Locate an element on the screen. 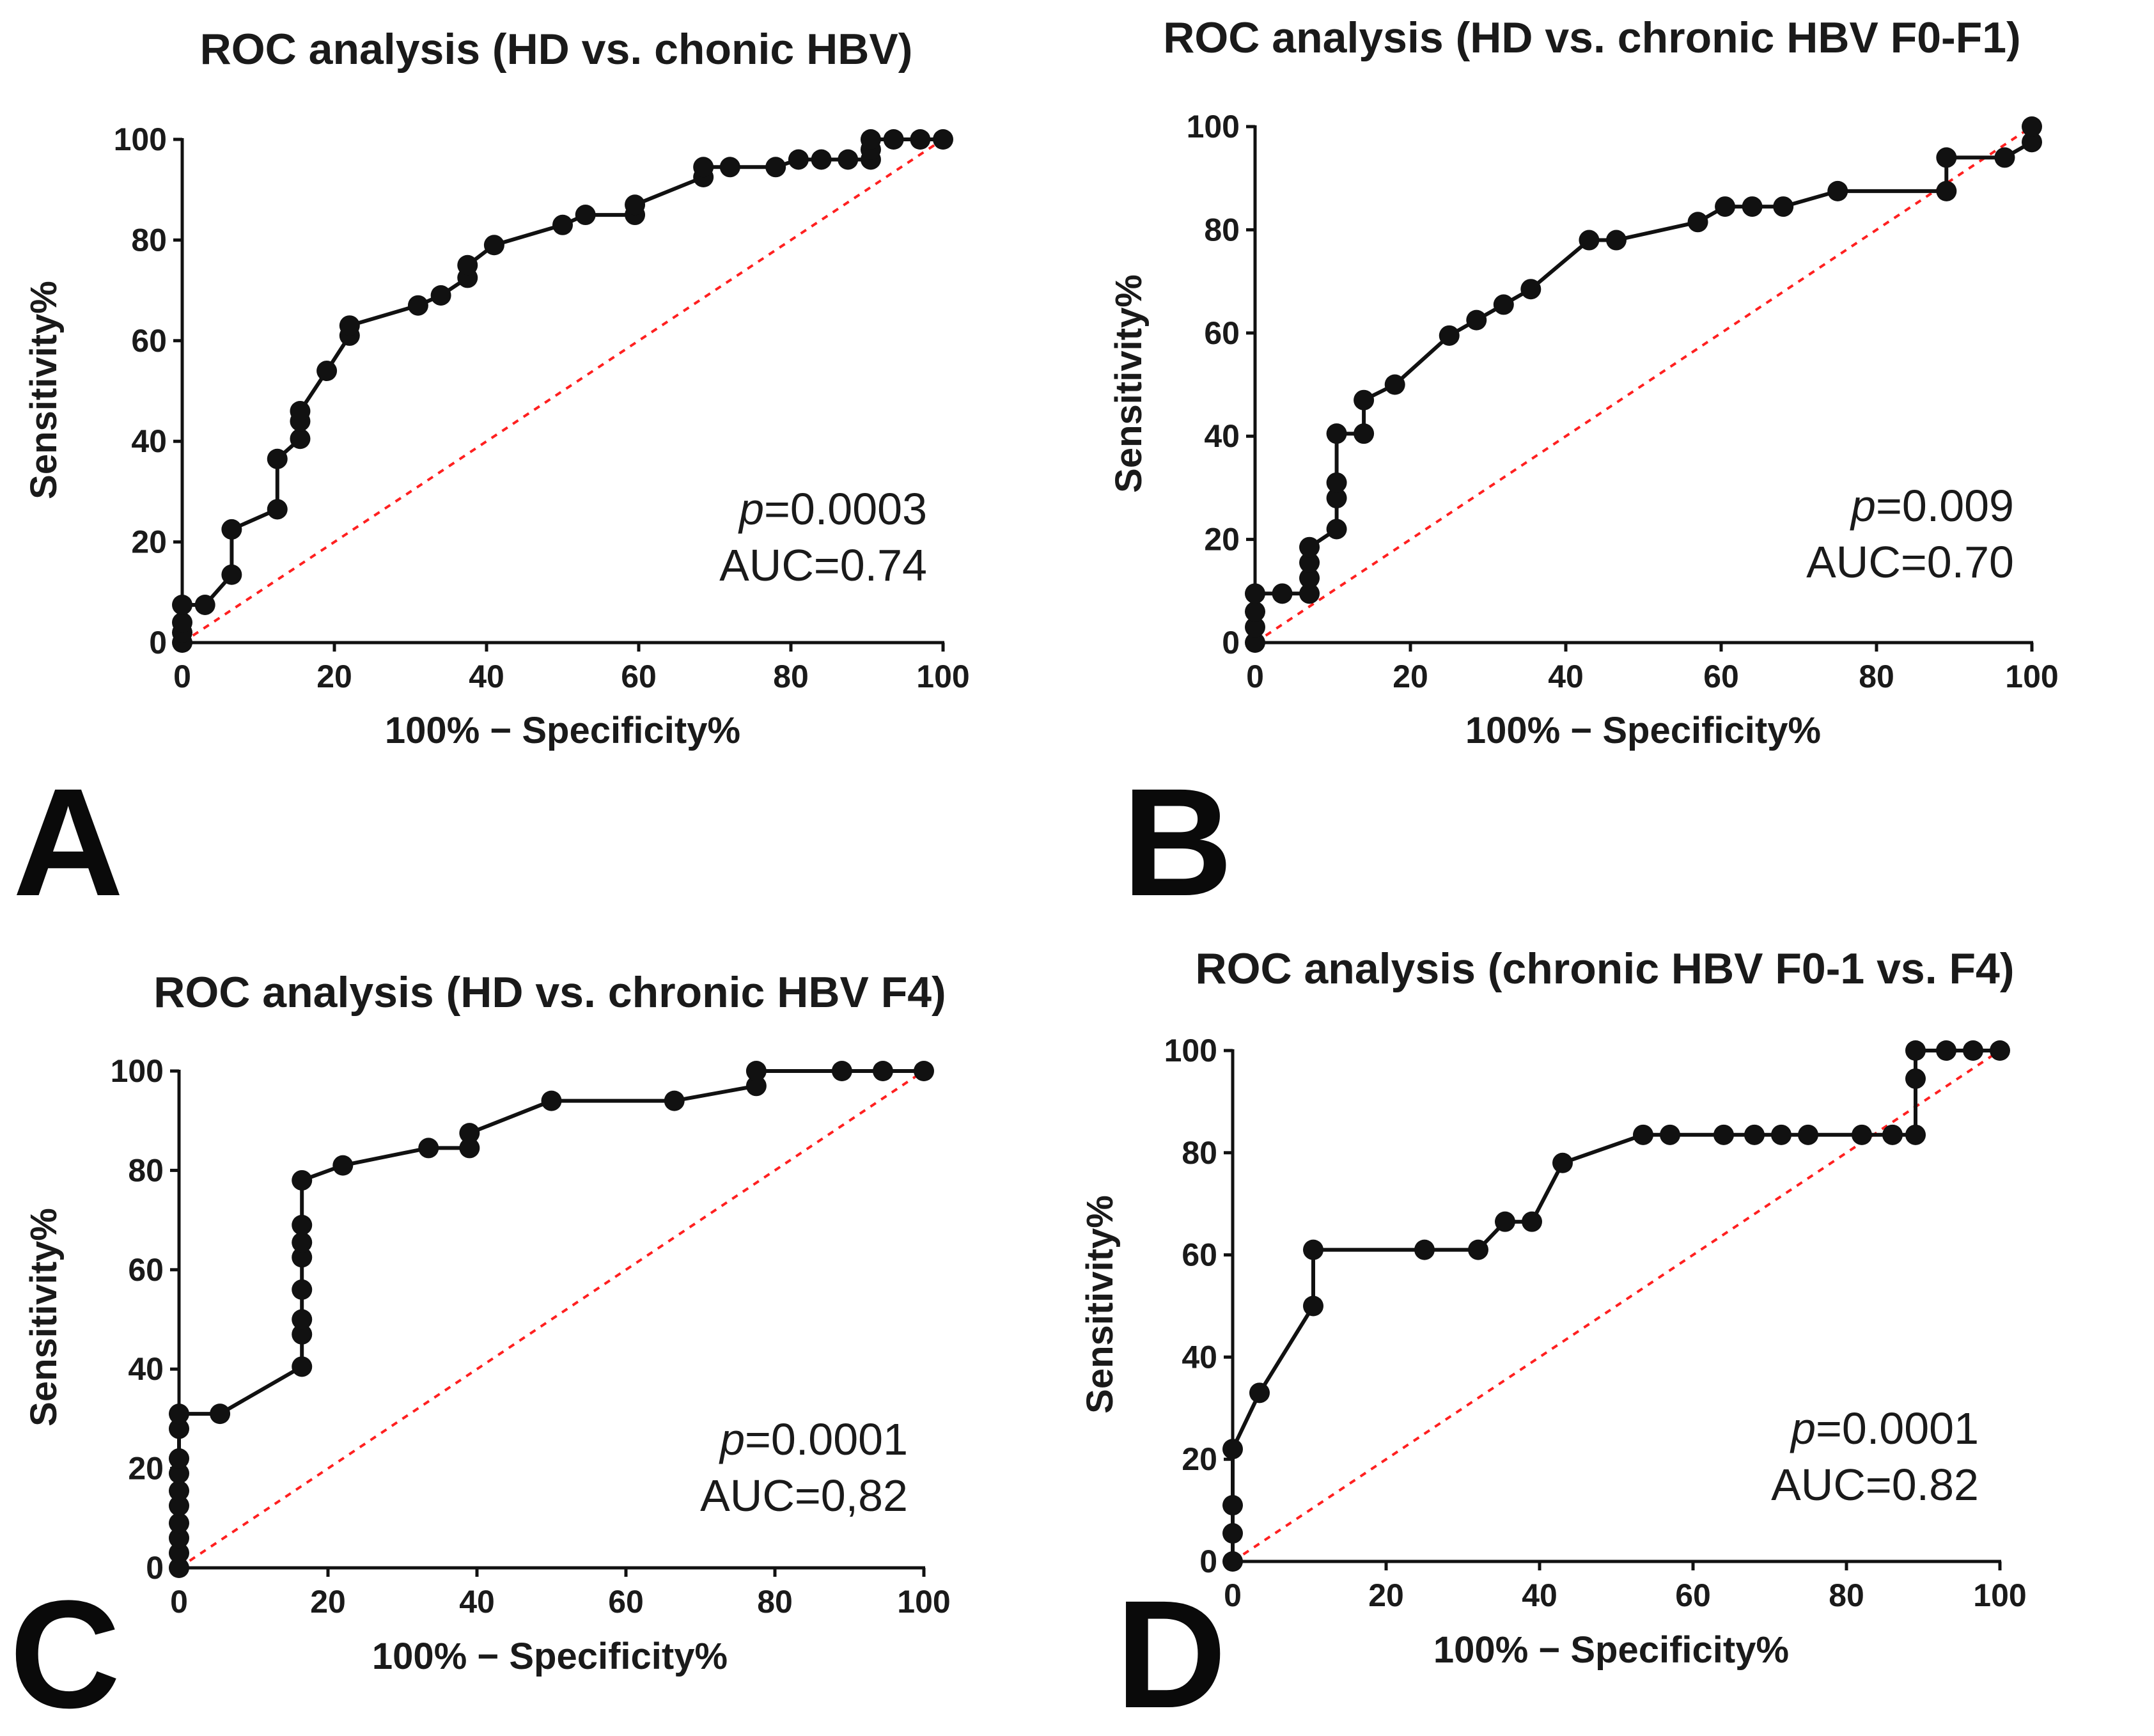 The height and width of the screenshot is (1736, 2154). panel-letter: D is located at coordinates (1171, 1652).